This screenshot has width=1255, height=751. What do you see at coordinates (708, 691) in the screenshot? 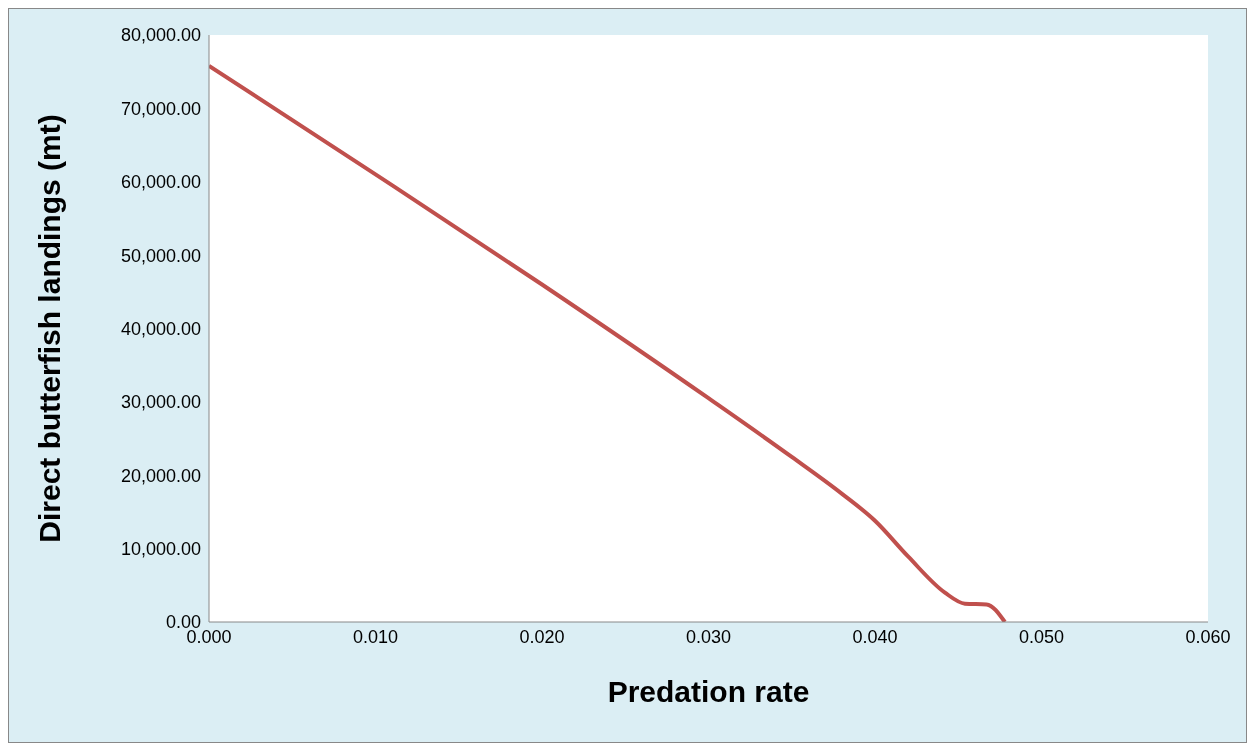
I see `x-axis-title: Predation rate` at bounding box center [708, 691].